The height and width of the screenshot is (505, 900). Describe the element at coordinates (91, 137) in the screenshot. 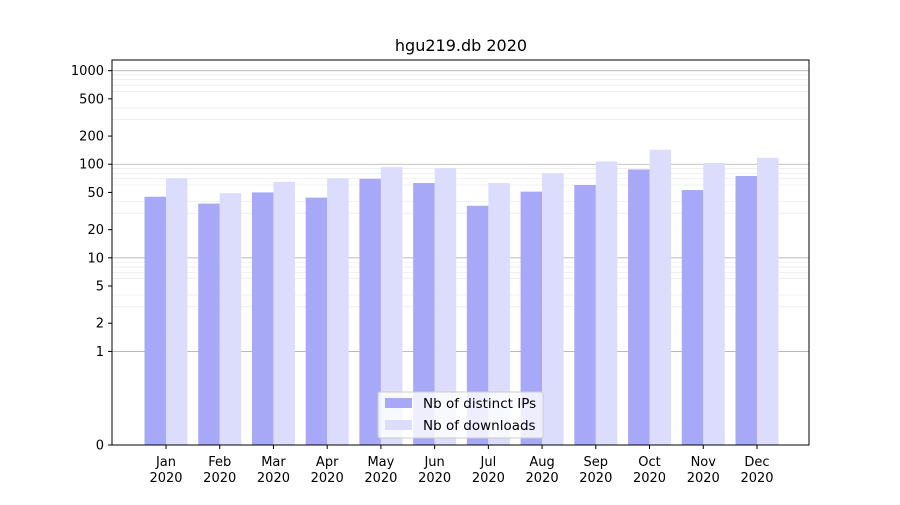

I see `y-tick-label: 200` at that location.